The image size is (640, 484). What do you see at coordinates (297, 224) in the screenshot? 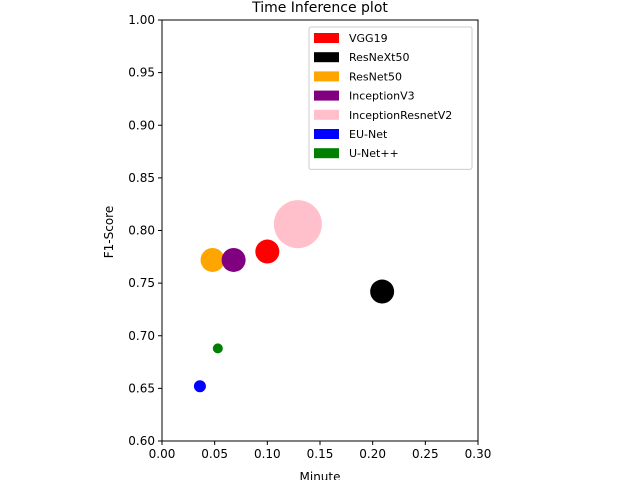
I see `point-inceptionresnetv2` at bounding box center [297, 224].